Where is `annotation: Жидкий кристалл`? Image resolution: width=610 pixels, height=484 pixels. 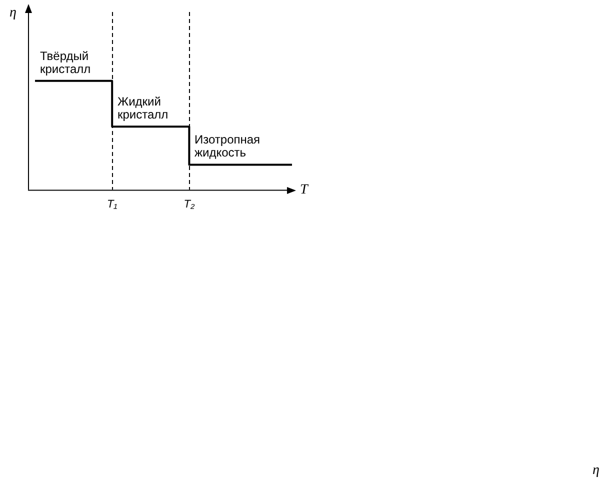 annotation: Жидкий кристалл is located at coordinates (143, 108).